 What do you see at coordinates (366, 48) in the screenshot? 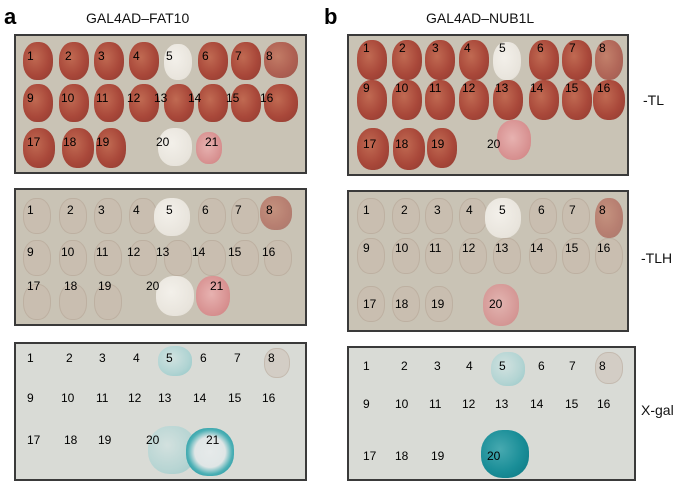
I see `strain-number: 1` at bounding box center [366, 48].